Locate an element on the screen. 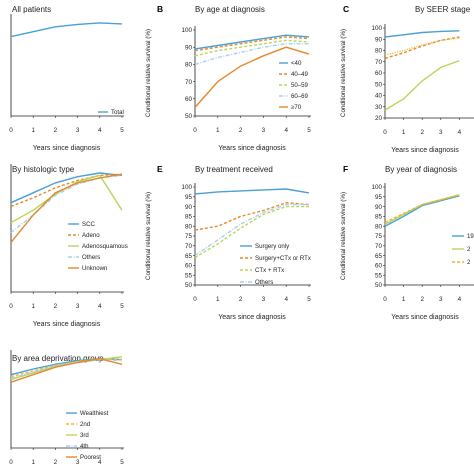 Image resolution: width=474 pixels, height=474 pixels. series-line-poorest is located at coordinates (66, 370).